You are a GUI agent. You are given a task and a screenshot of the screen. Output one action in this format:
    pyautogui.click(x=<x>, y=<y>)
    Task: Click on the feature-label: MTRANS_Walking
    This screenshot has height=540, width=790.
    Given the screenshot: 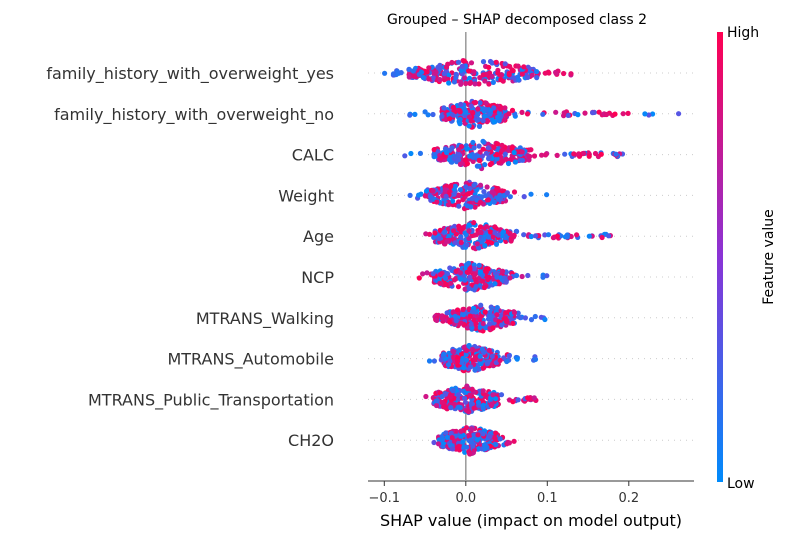 What is the action you would take?
    pyautogui.click(x=265, y=319)
    